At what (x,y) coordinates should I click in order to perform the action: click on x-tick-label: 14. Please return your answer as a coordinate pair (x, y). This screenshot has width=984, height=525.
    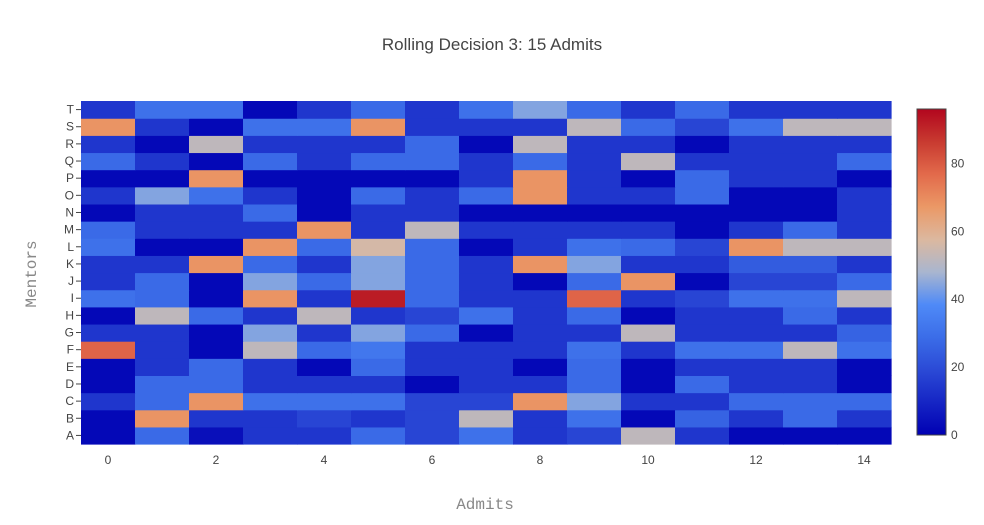
    Looking at the image, I should click on (864, 460).